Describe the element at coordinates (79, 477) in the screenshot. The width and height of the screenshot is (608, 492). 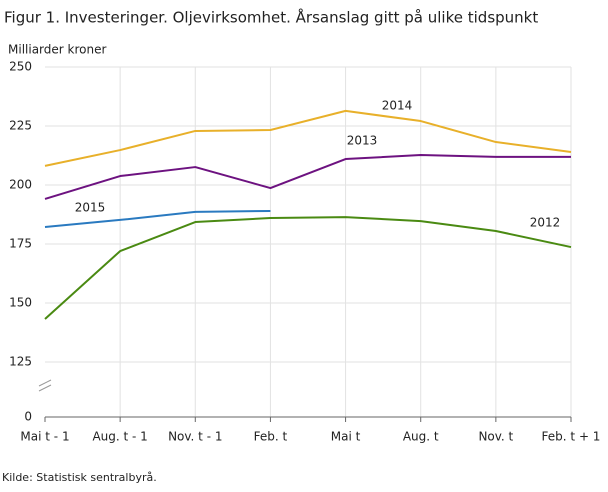
I see `source: Kilde: Statistisk sentralbyrå.` at that location.